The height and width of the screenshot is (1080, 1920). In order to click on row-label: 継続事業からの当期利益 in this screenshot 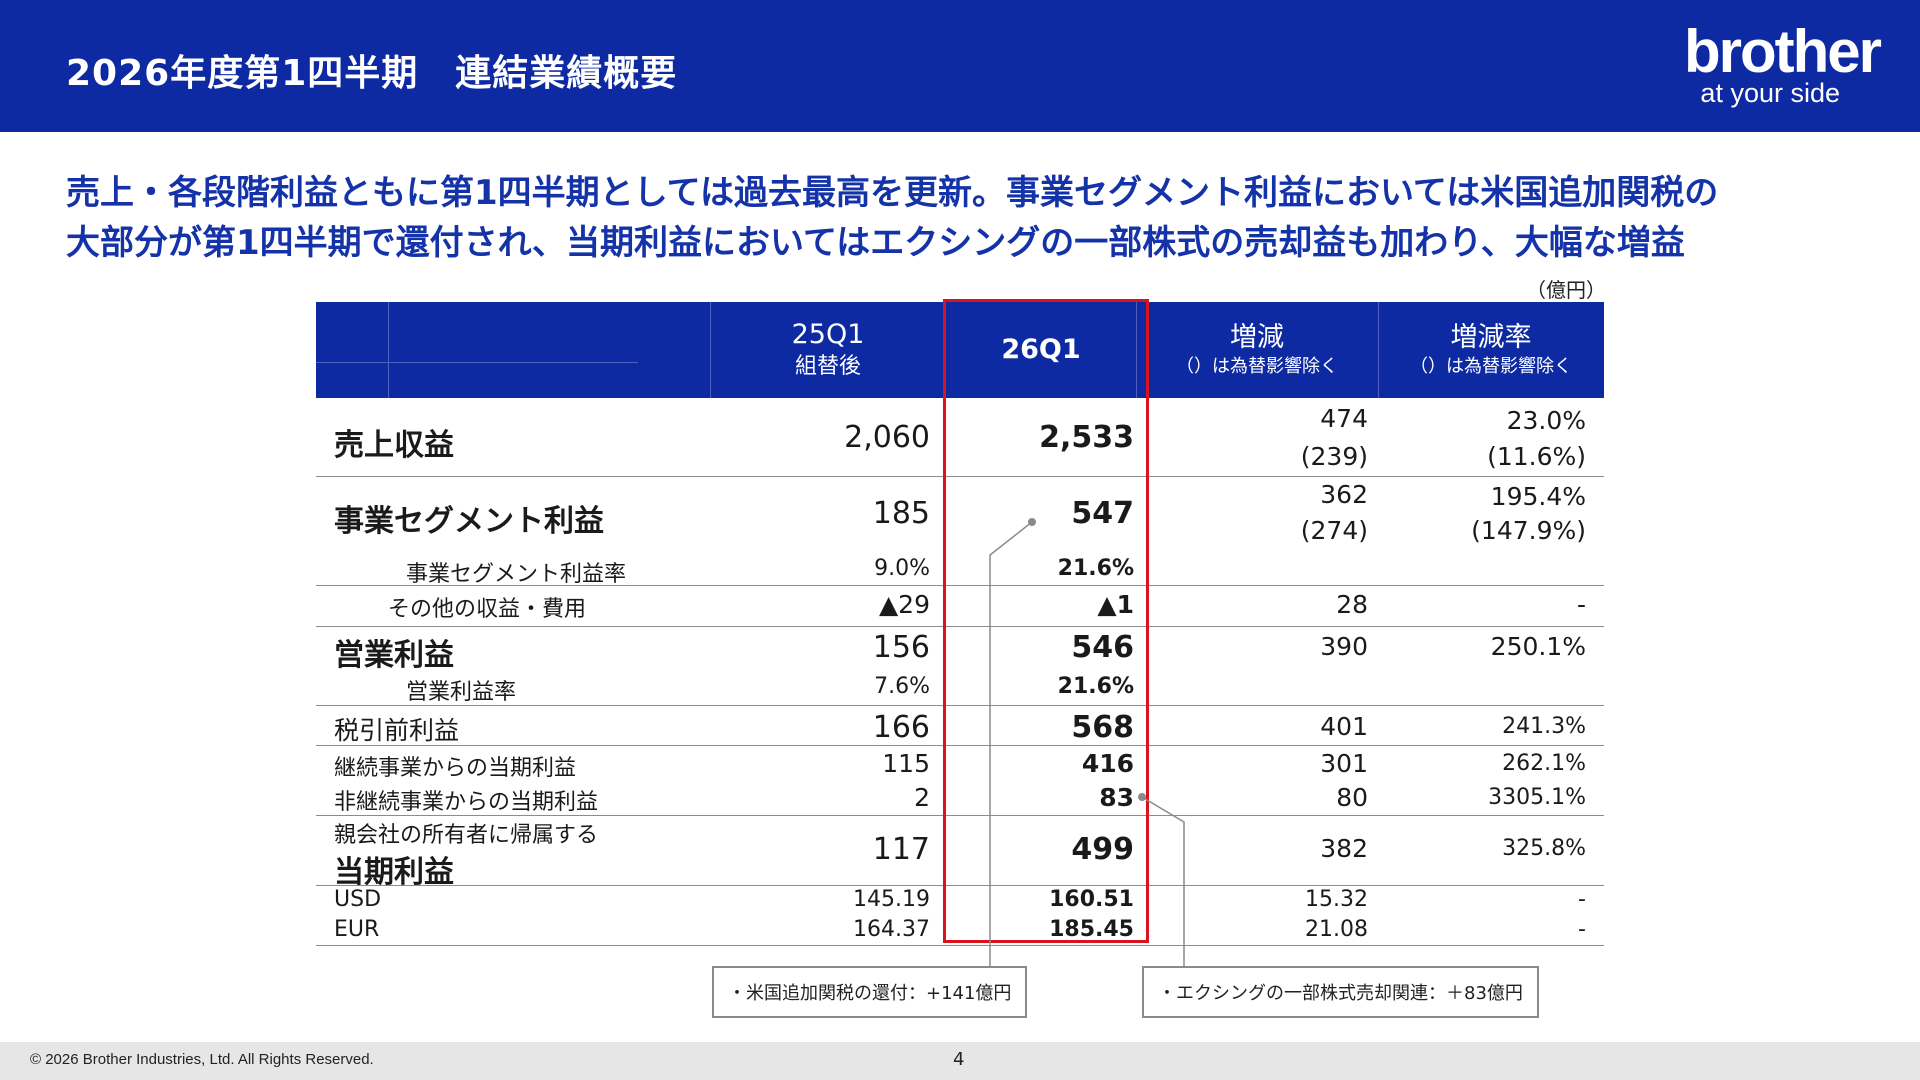, I will do `click(455, 768)`.